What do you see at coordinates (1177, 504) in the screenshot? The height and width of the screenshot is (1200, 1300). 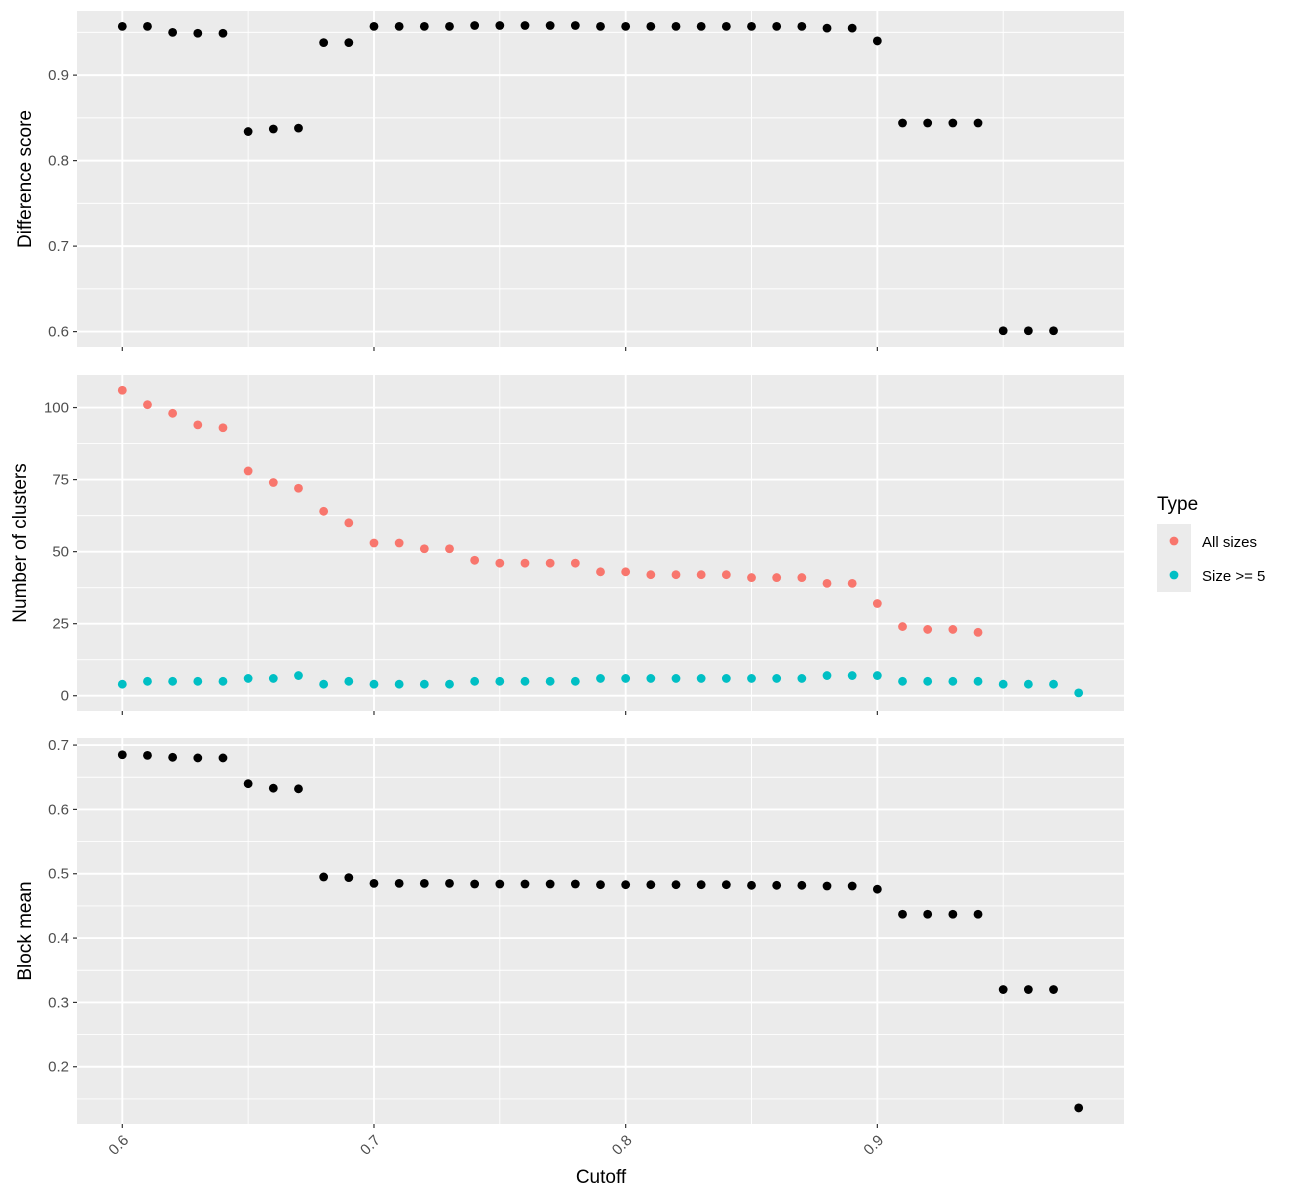 I see `legend-title: Type` at bounding box center [1177, 504].